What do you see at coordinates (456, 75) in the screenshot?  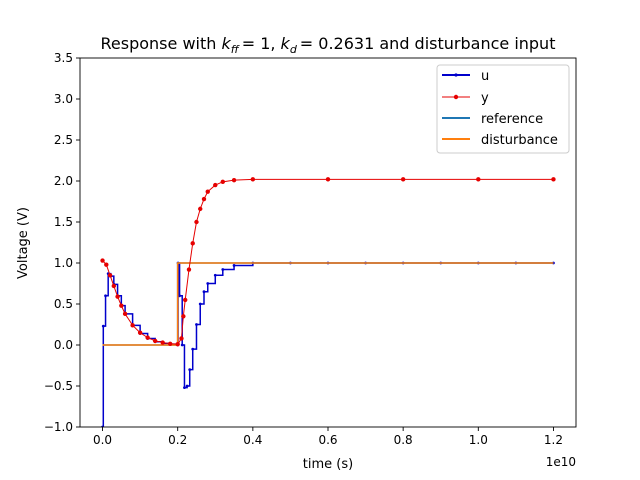 I see `legend-marker-u` at bounding box center [456, 75].